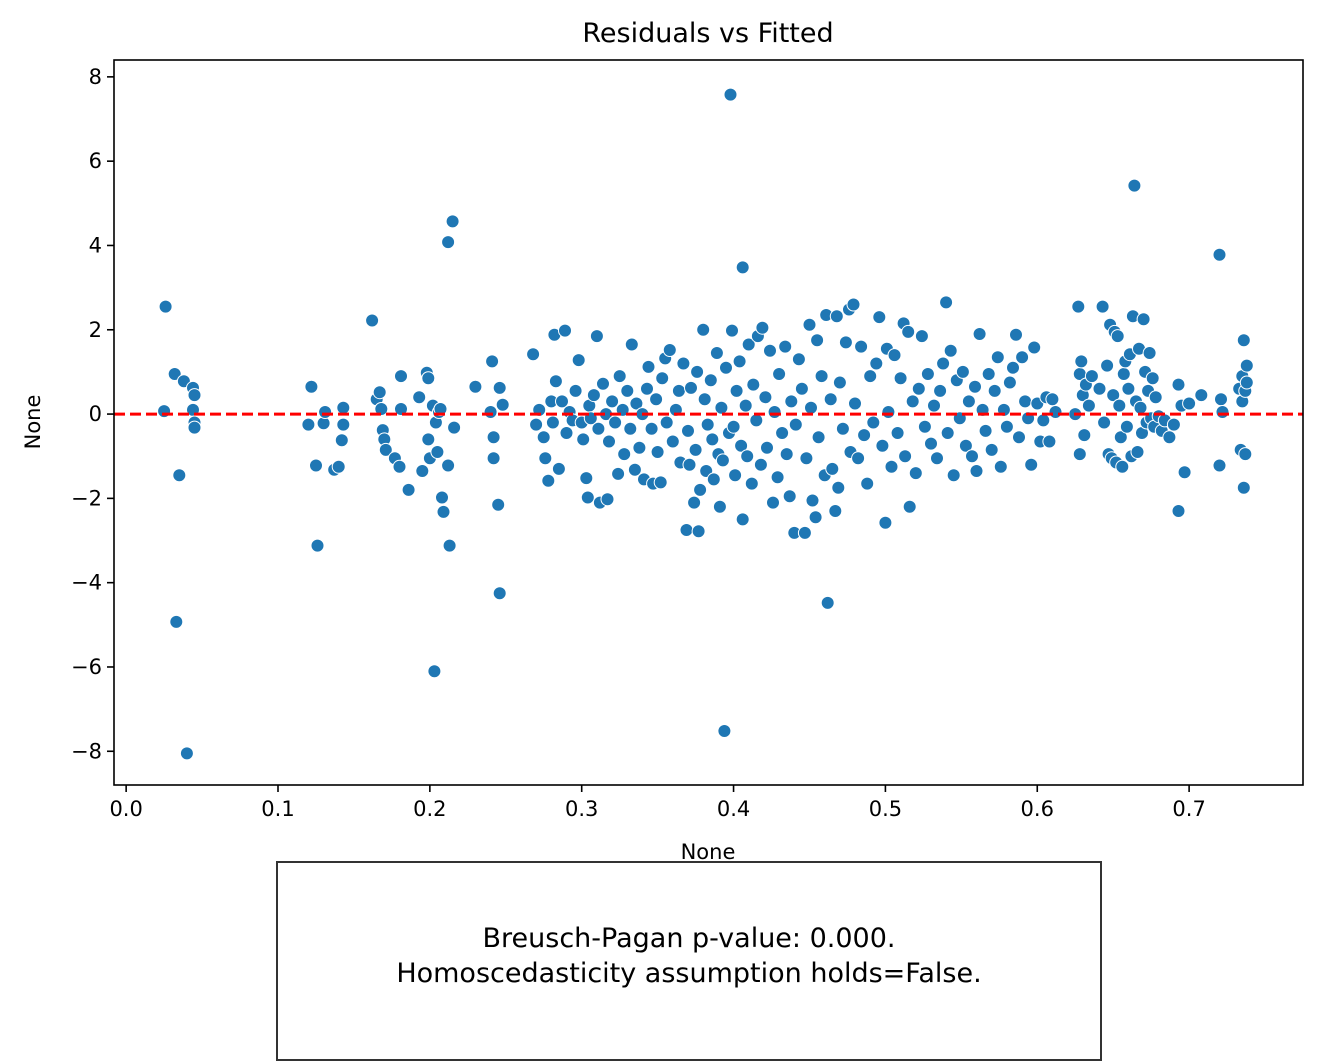 This screenshot has height=1061, width=1323. I want to click on y-tick-label: 8, so click(95, 77).